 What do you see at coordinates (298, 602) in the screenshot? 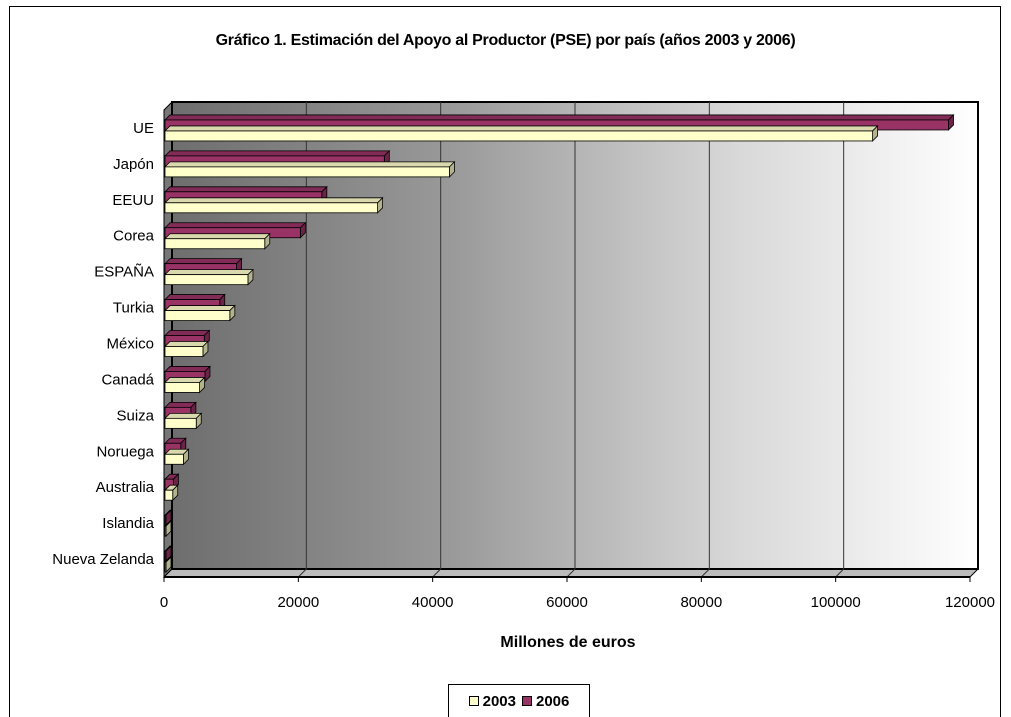
I see `x-tick-label: 20000` at bounding box center [298, 602].